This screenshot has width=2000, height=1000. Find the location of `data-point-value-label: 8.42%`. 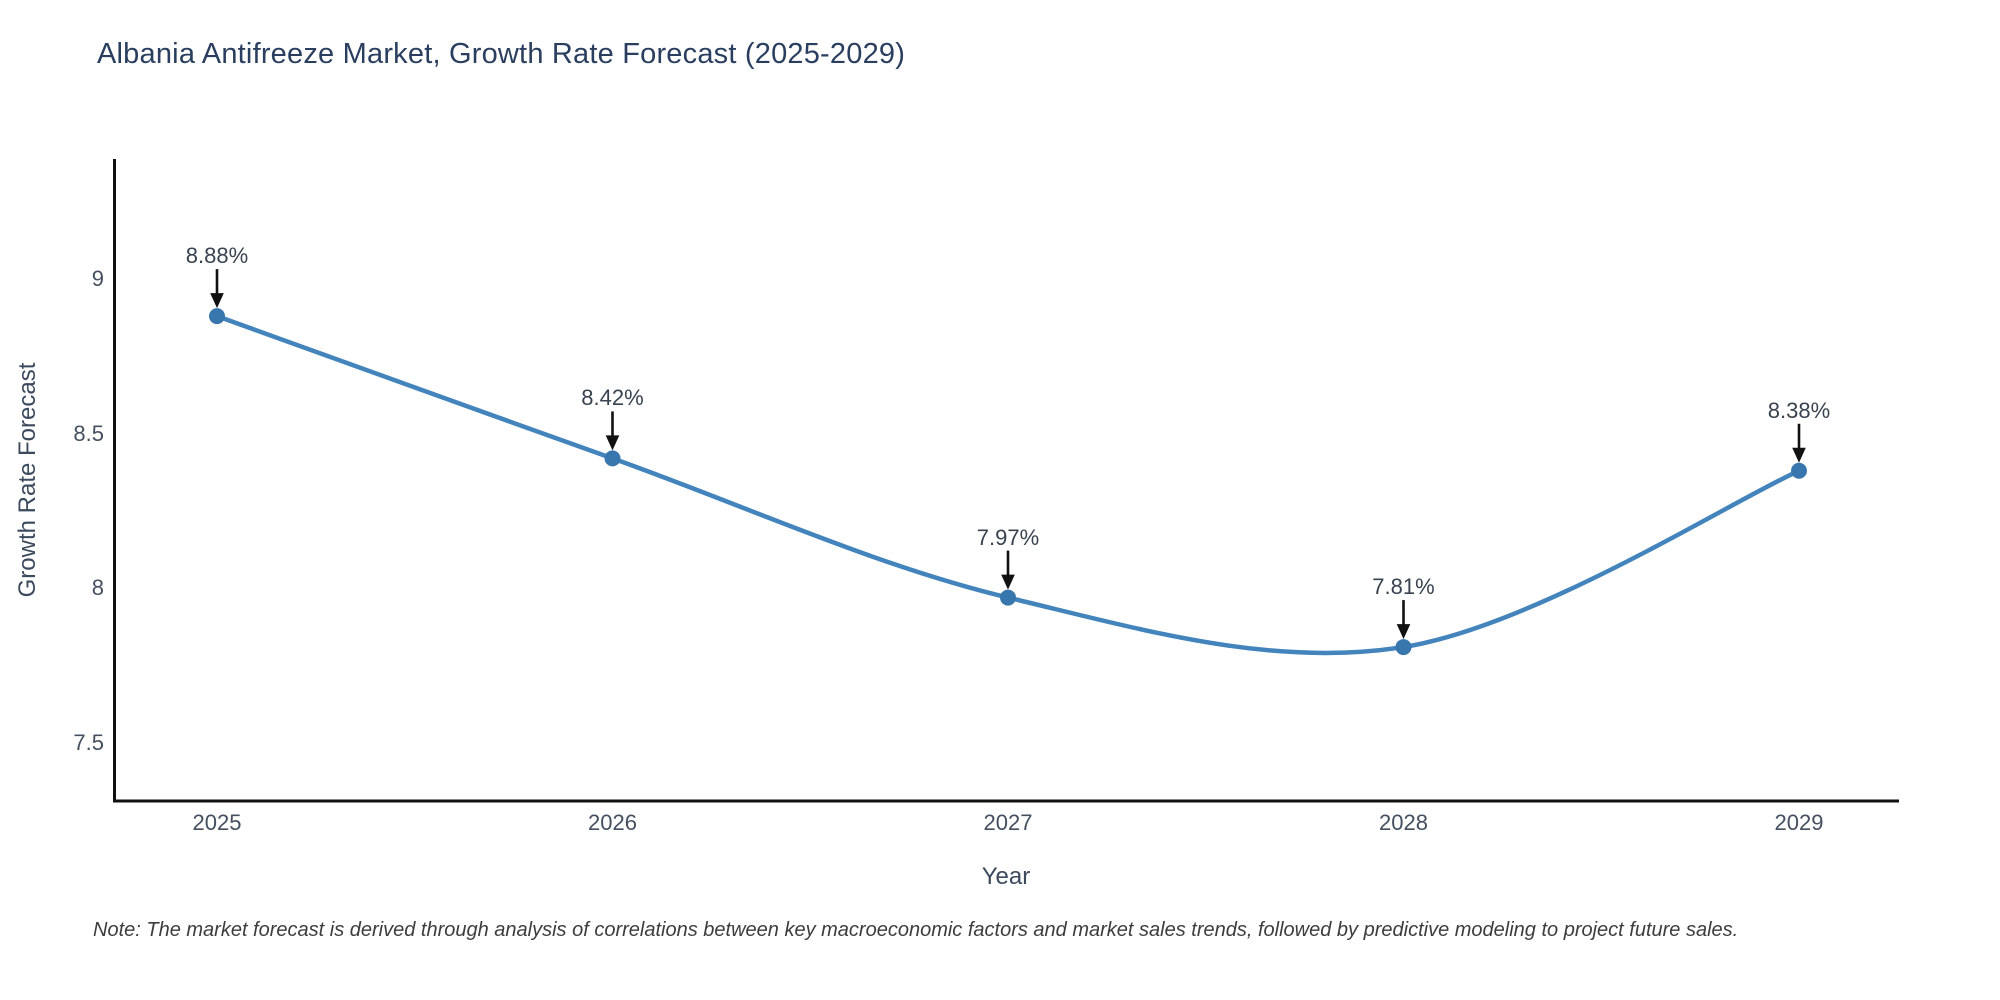

data-point-value-label: 8.42% is located at coordinates (612, 398).